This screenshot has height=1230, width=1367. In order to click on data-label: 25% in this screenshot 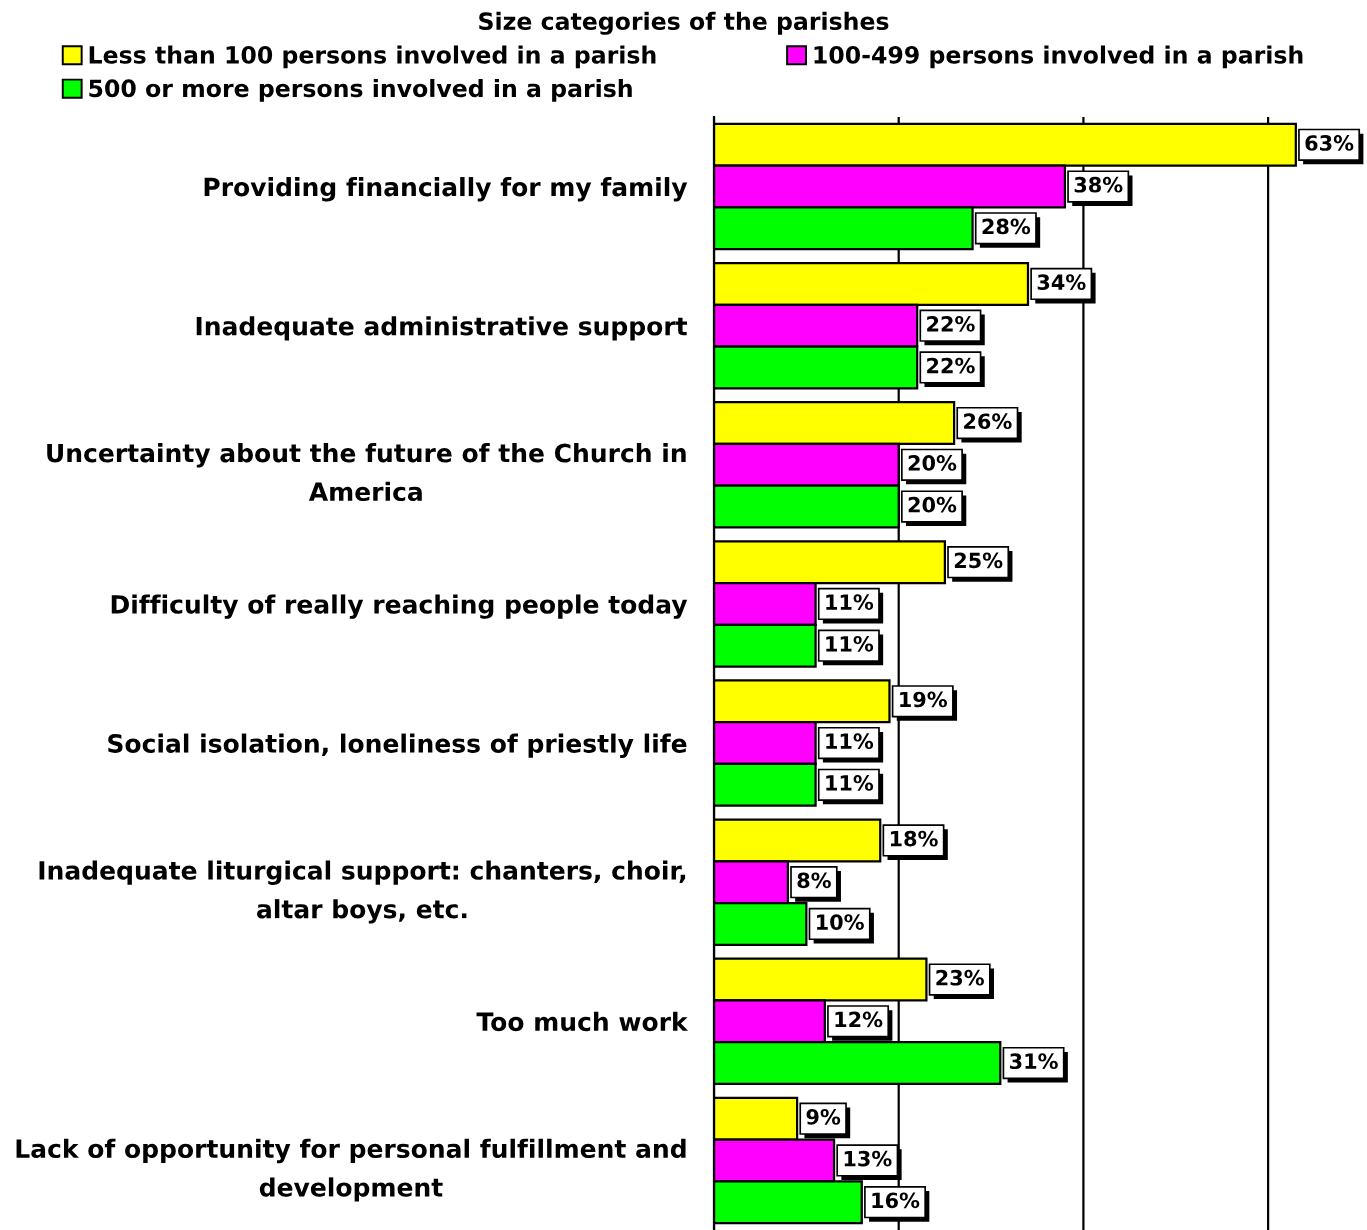, I will do `click(978, 560)`.